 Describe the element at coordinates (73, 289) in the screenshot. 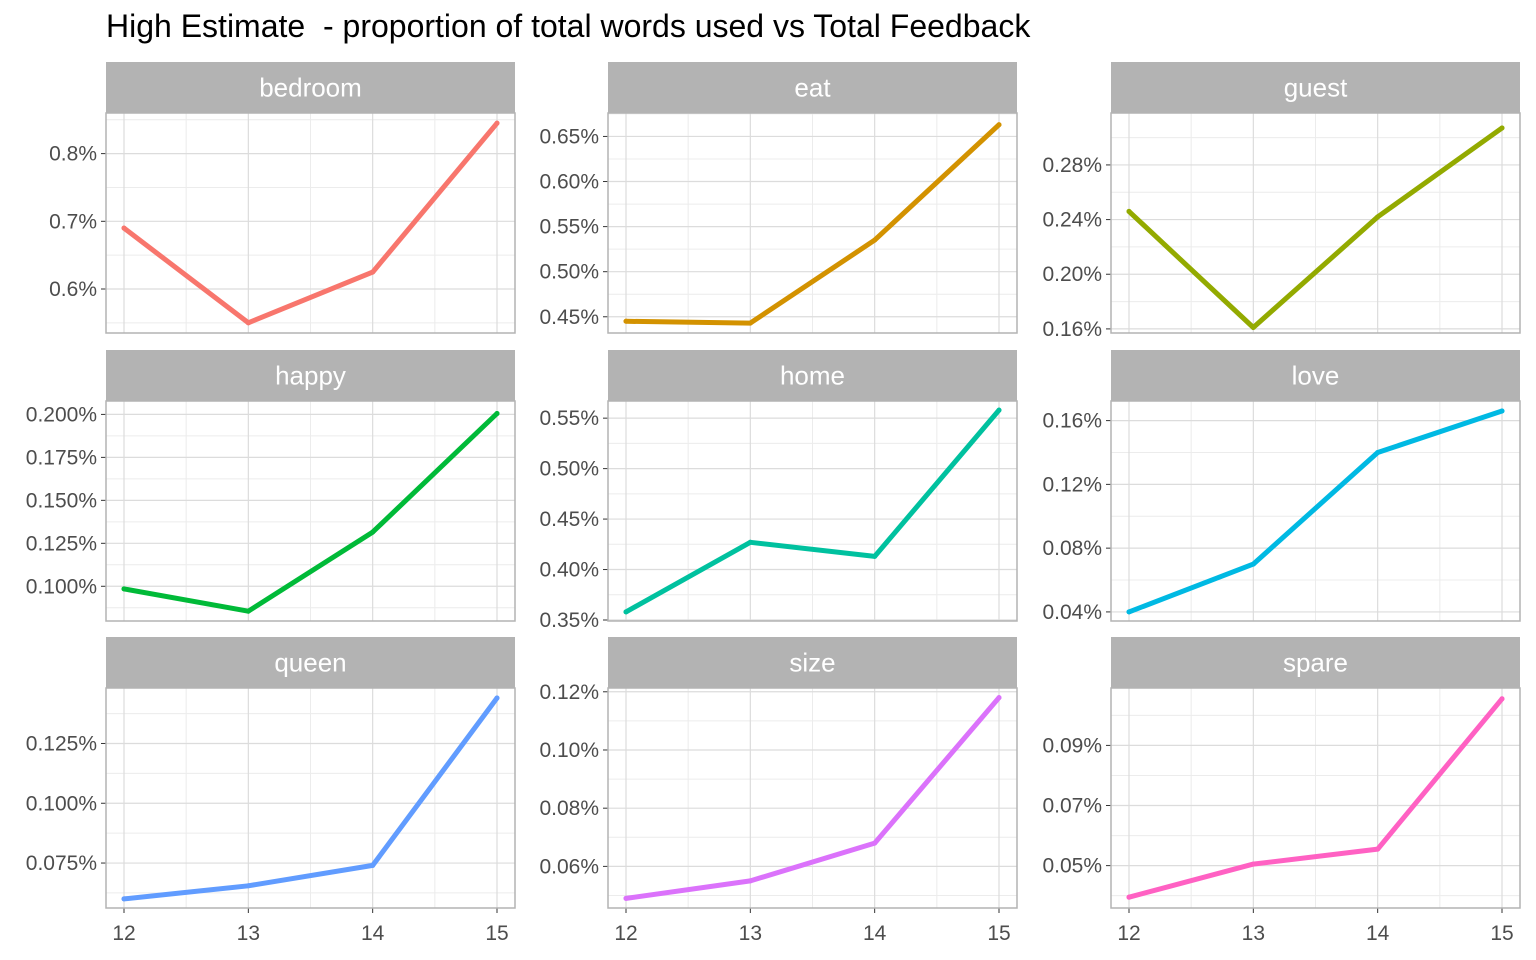

I see `y-tick-label: 0.6%` at that location.